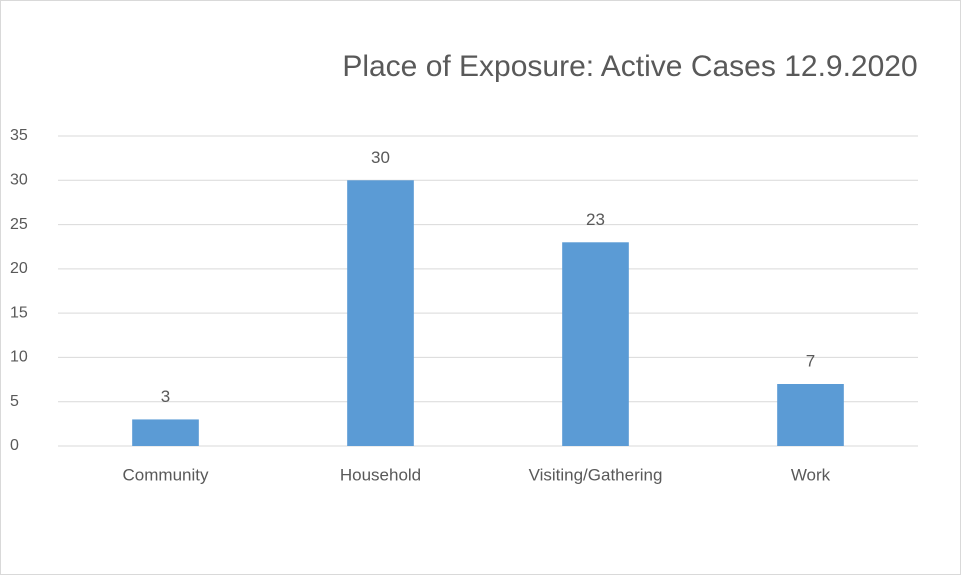  What do you see at coordinates (595, 219) in the screenshot?
I see `value-label: 23` at bounding box center [595, 219].